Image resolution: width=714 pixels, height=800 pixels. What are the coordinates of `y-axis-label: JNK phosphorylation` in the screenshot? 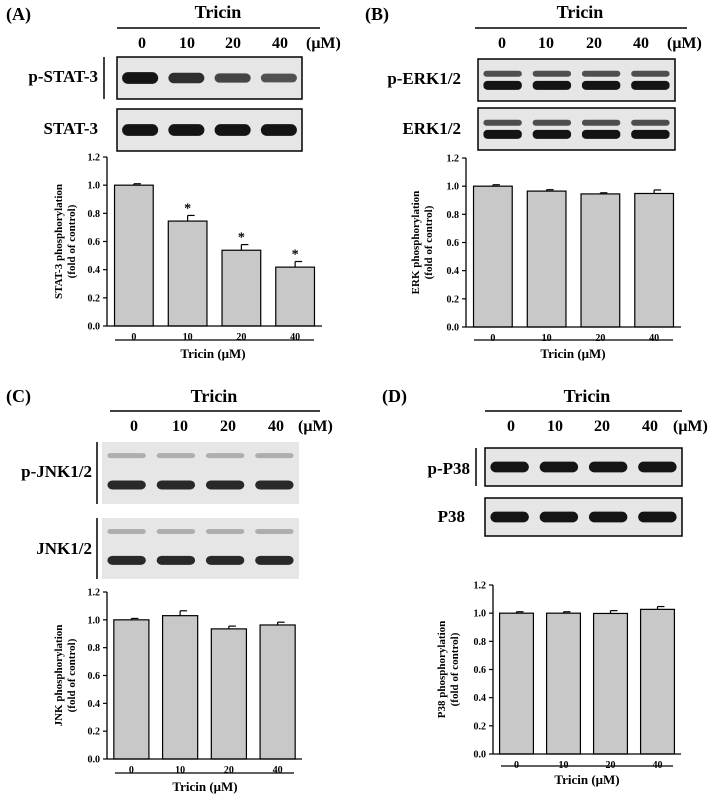 It's located at (59, 676).